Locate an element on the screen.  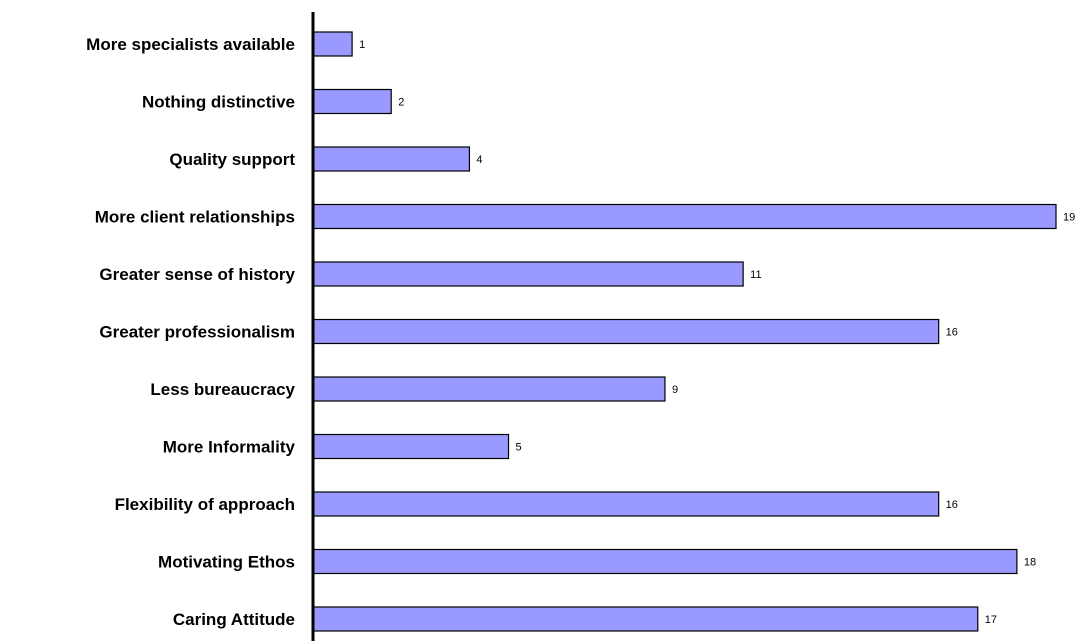
category-label: Quality support is located at coordinates (232, 159).